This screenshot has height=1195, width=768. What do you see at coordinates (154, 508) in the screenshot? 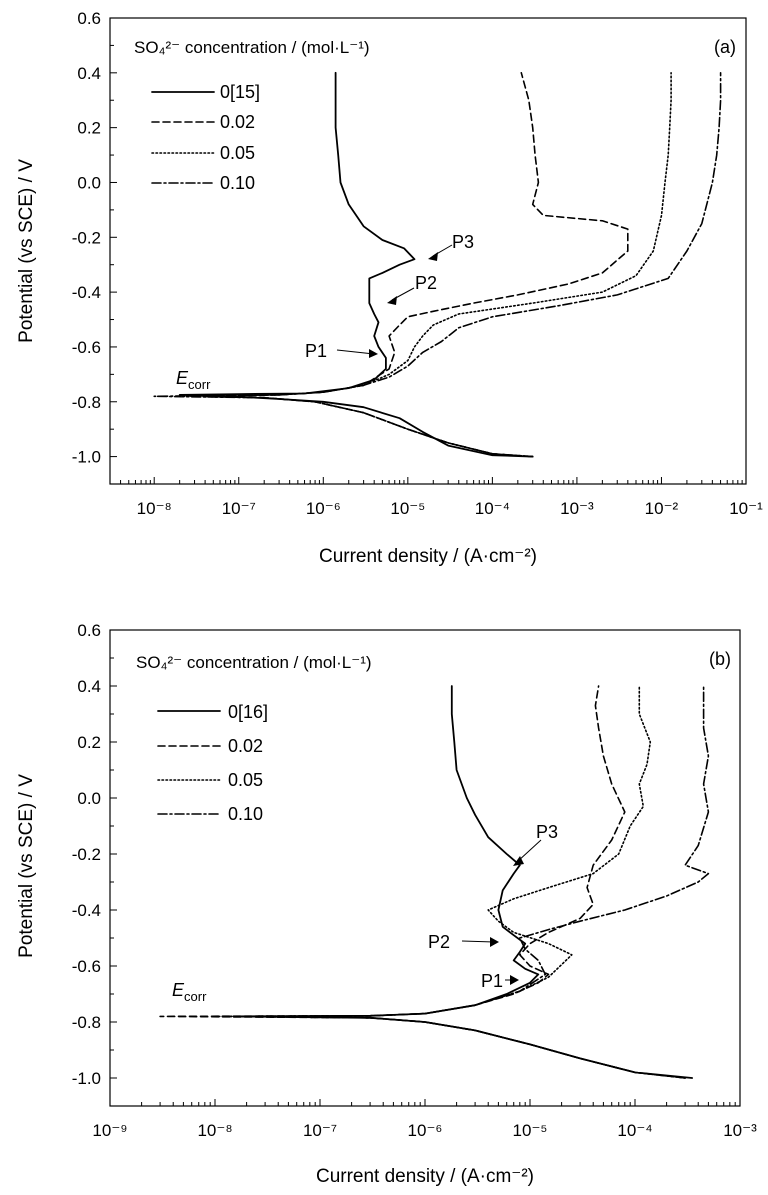
I see `x-tick-label-a-0: 10⁻⁸` at bounding box center [154, 508].